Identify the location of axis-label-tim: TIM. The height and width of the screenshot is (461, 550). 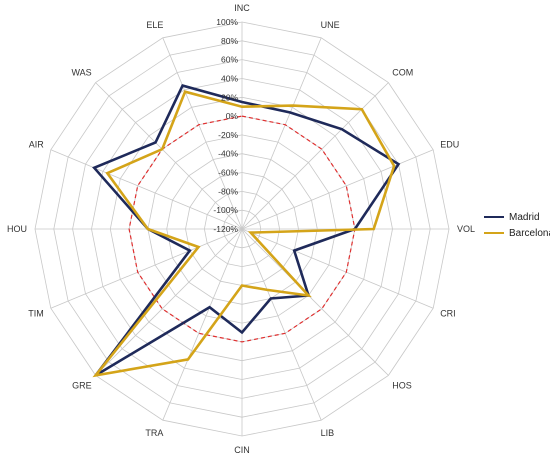
(36, 314).